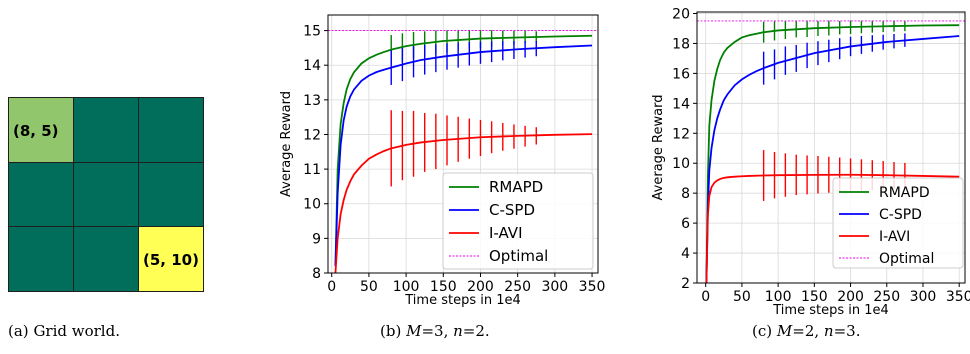 The width and height of the screenshot is (970, 354). What do you see at coordinates (681, 14) in the screenshot?
I see `y-tick-label: 20` at bounding box center [681, 14].